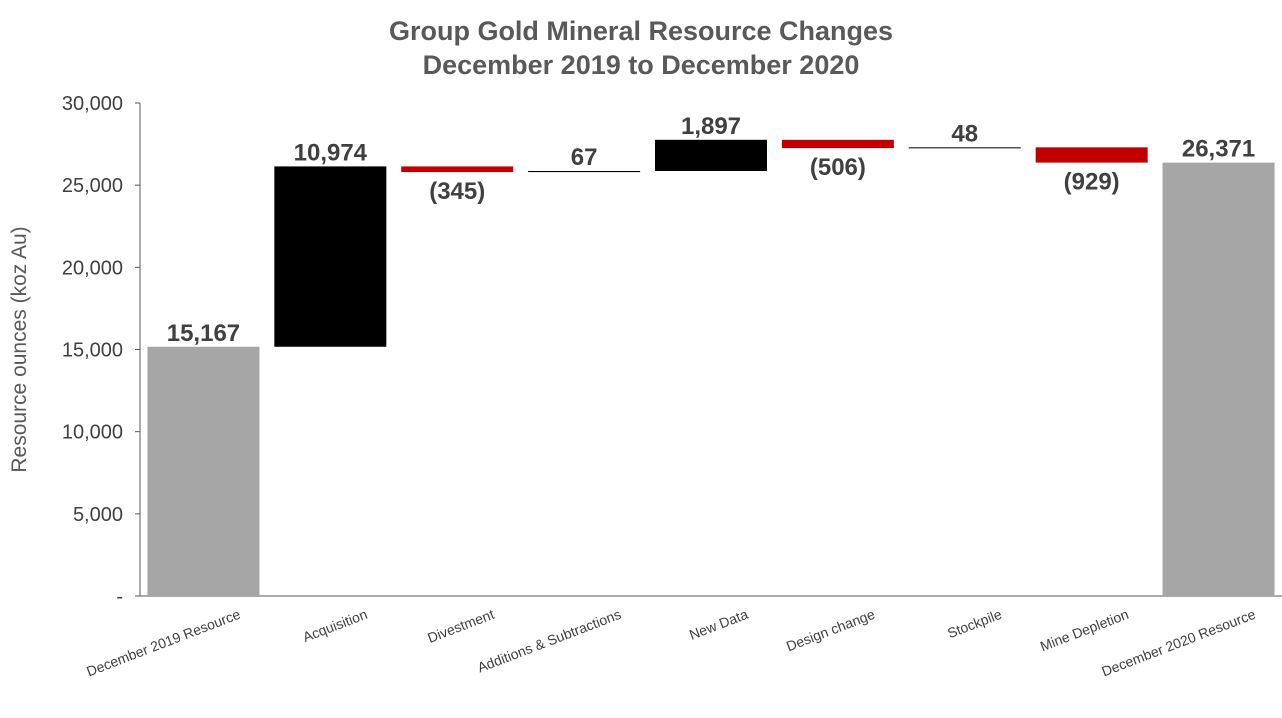 This screenshot has width=1282, height=718. What do you see at coordinates (641, 65) in the screenshot?
I see `chart-subtitle: December 2019 to December 2020` at bounding box center [641, 65].